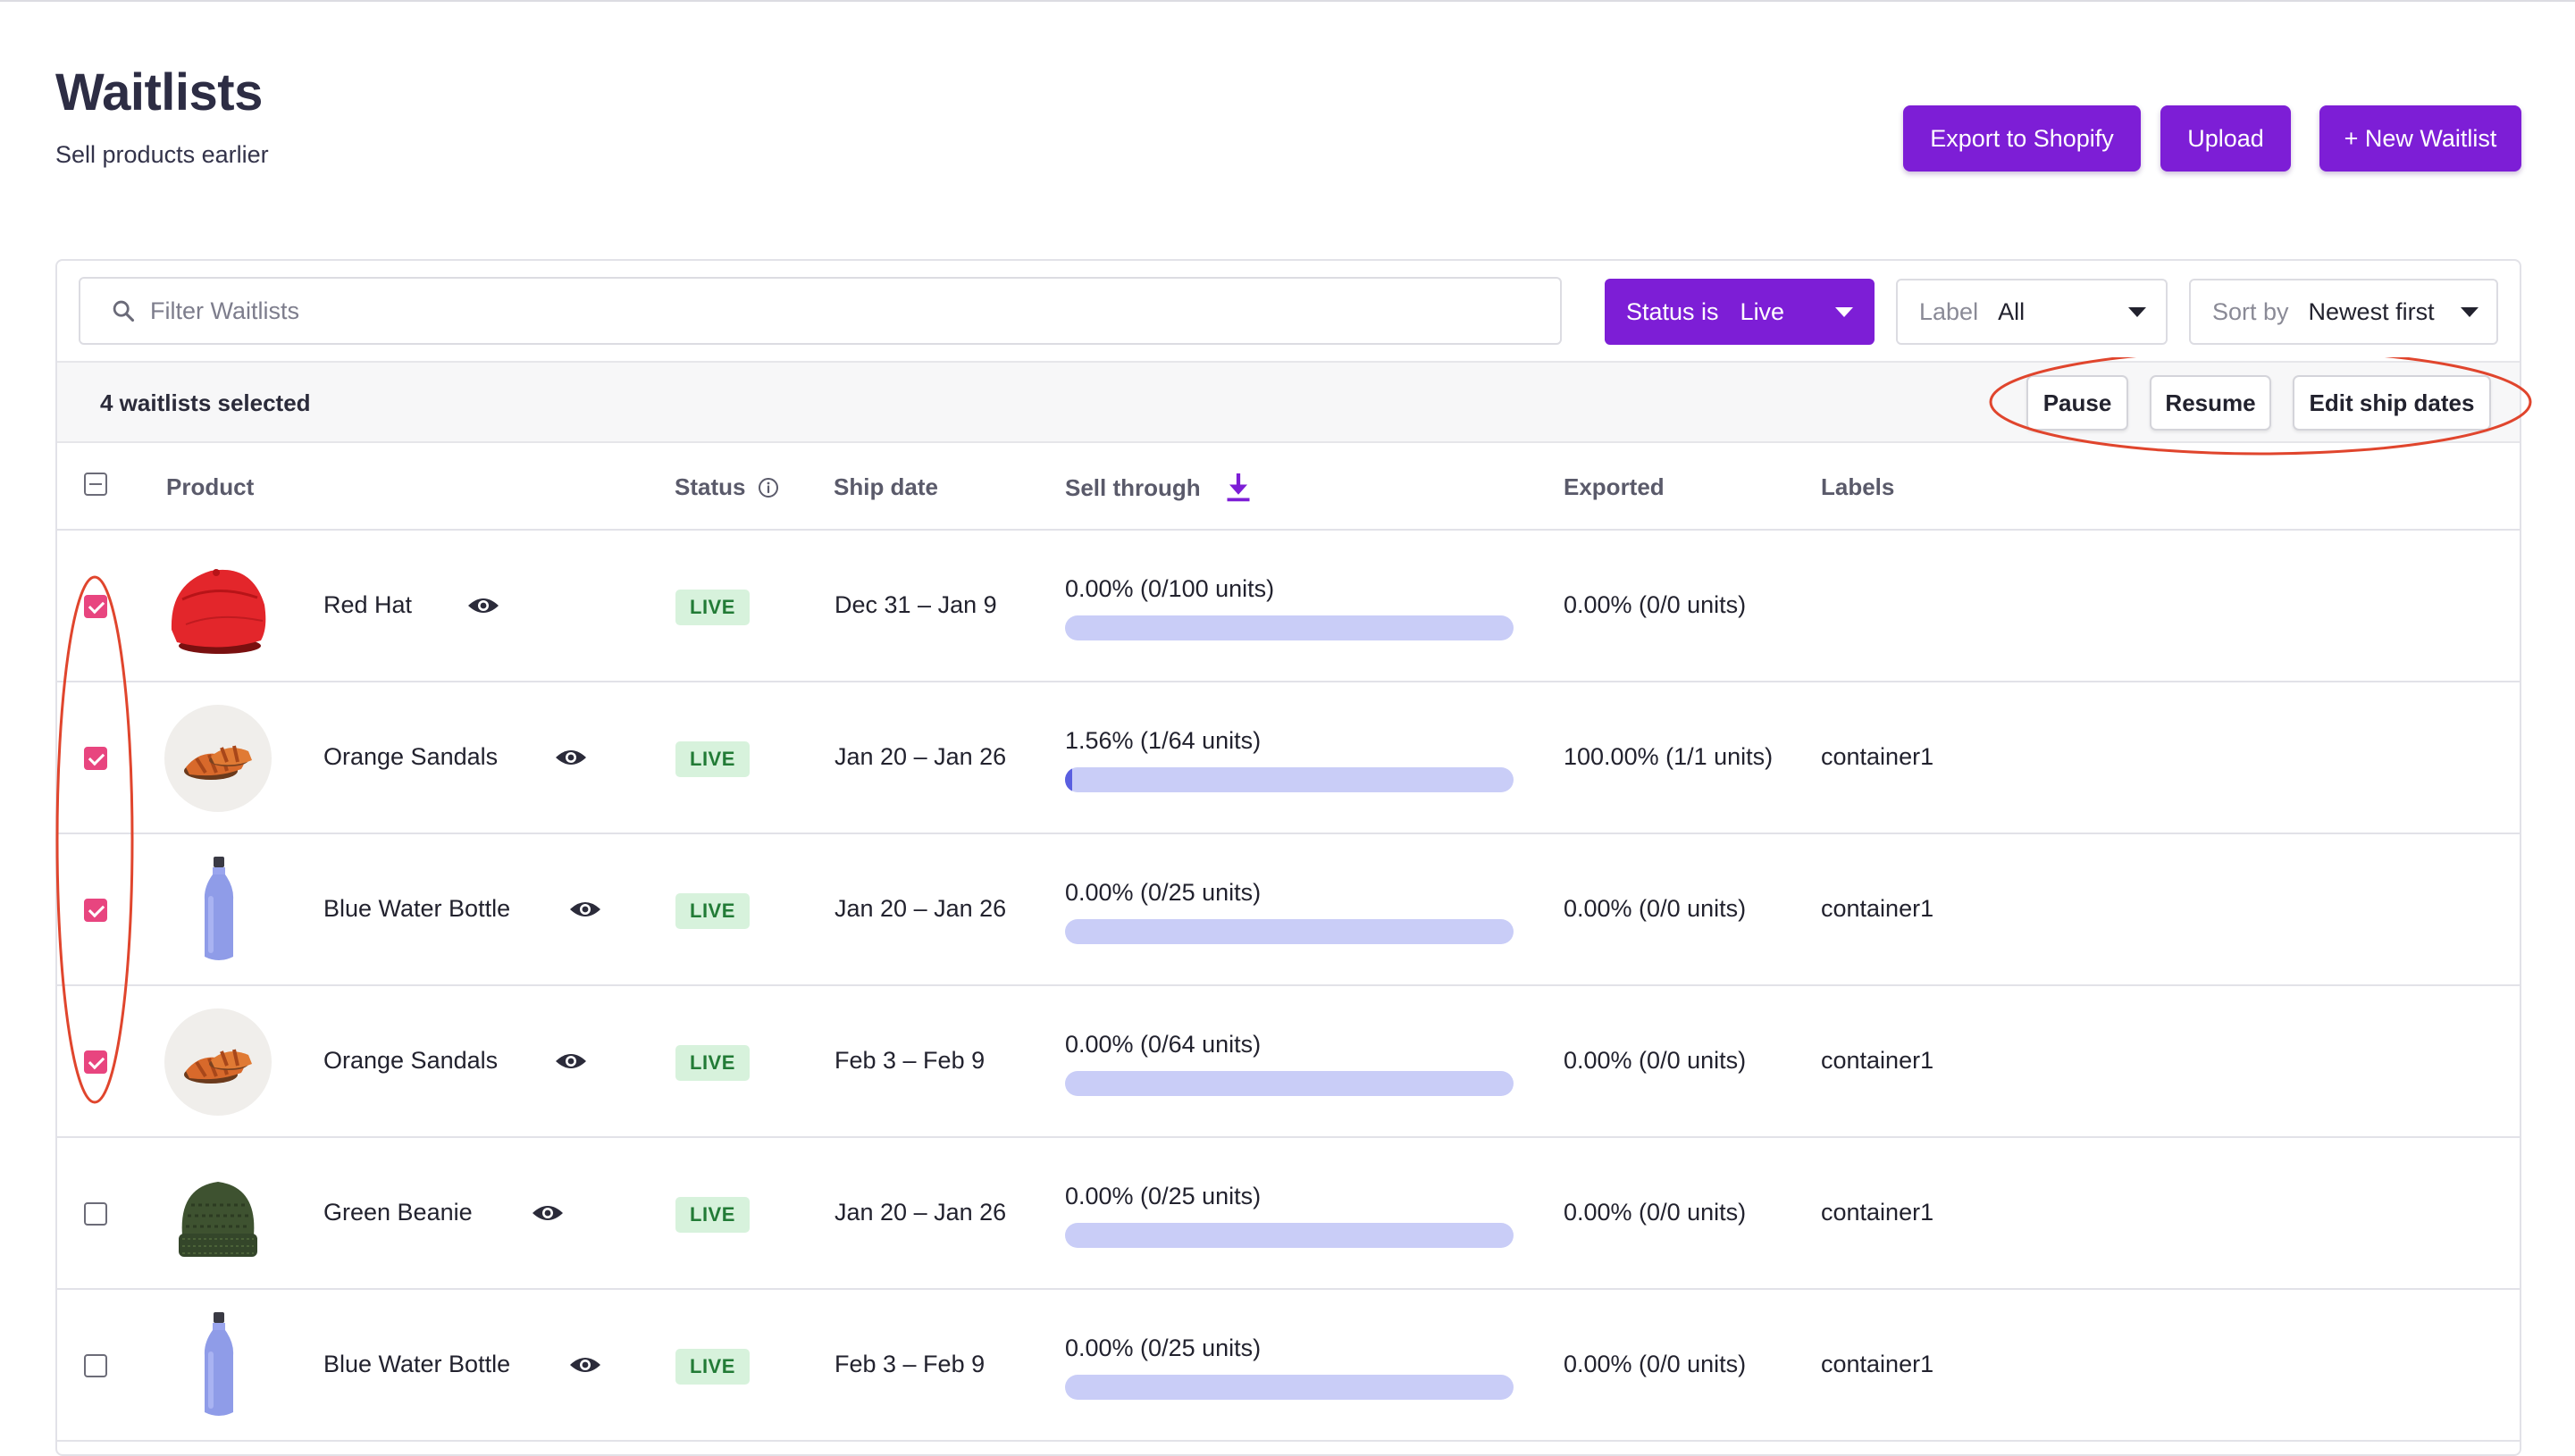 The width and height of the screenshot is (2575, 1456). Describe the element at coordinates (2225, 138) in the screenshot. I see `upload-button: Upload` at that location.